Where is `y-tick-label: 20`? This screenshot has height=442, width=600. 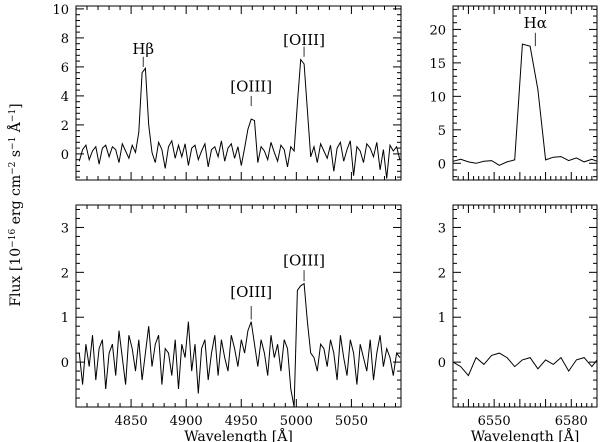 y-tick-label: 20 is located at coordinates (437, 30).